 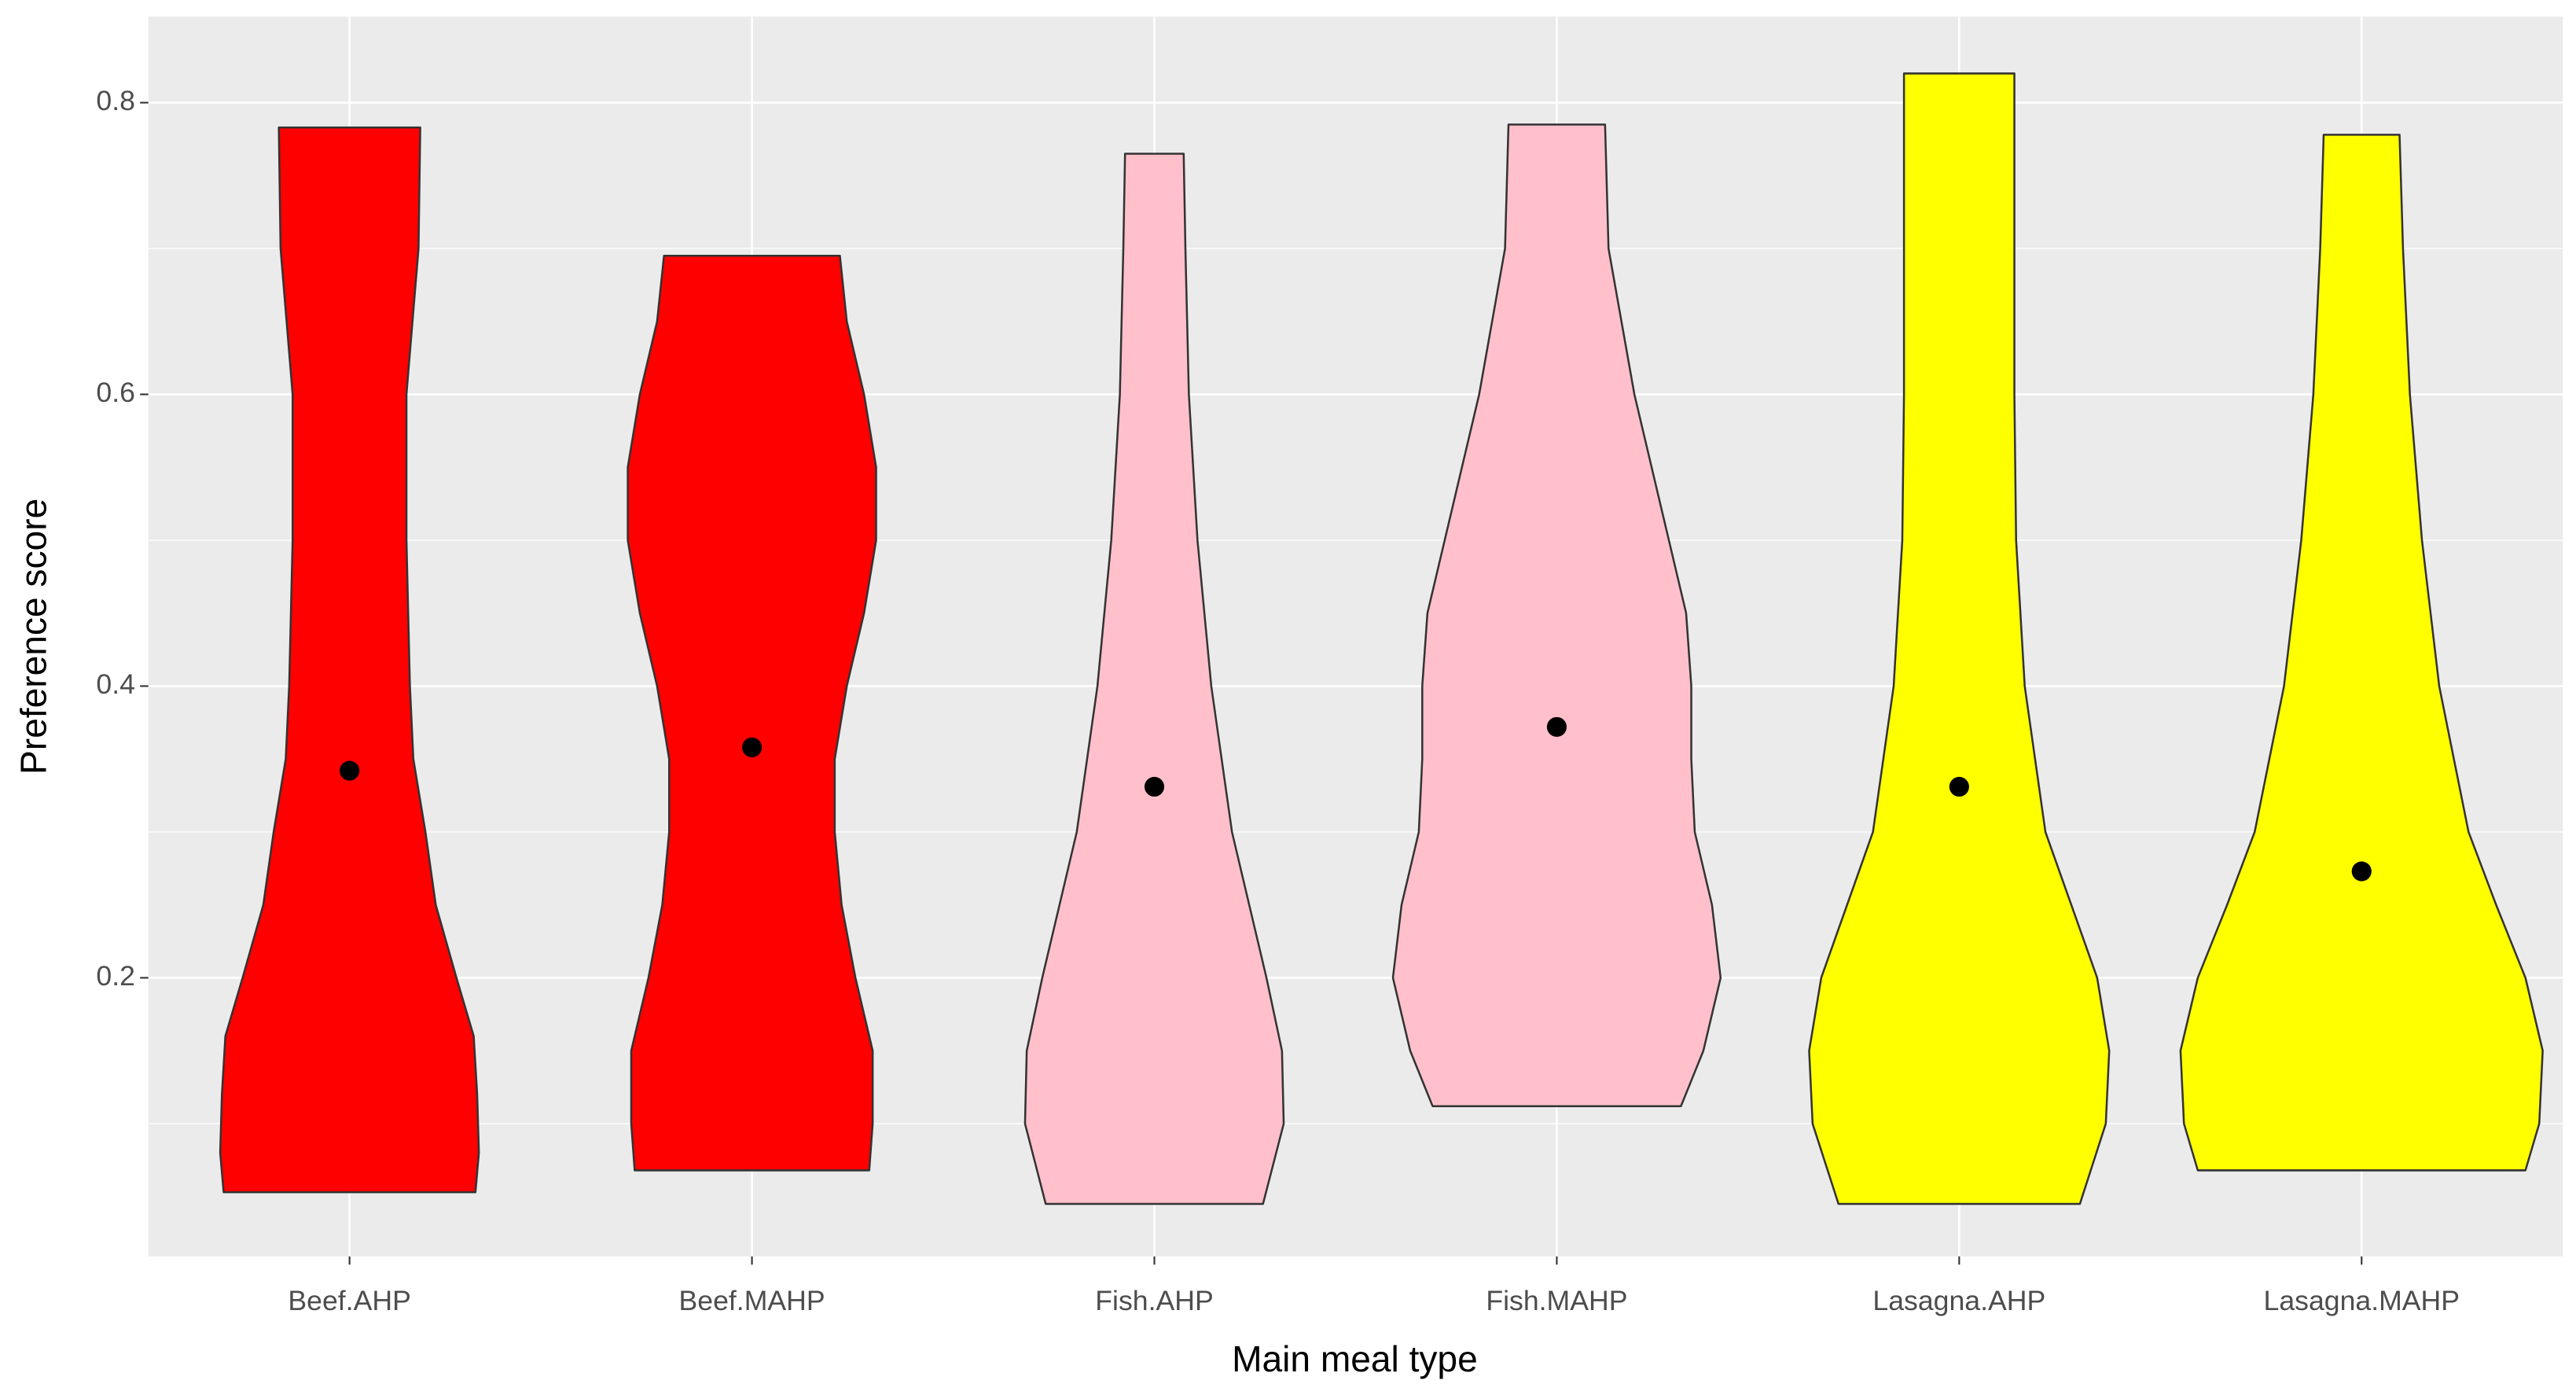 What do you see at coordinates (1556, 1300) in the screenshot?
I see `x-tick-label: Fish.MAHP` at bounding box center [1556, 1300].